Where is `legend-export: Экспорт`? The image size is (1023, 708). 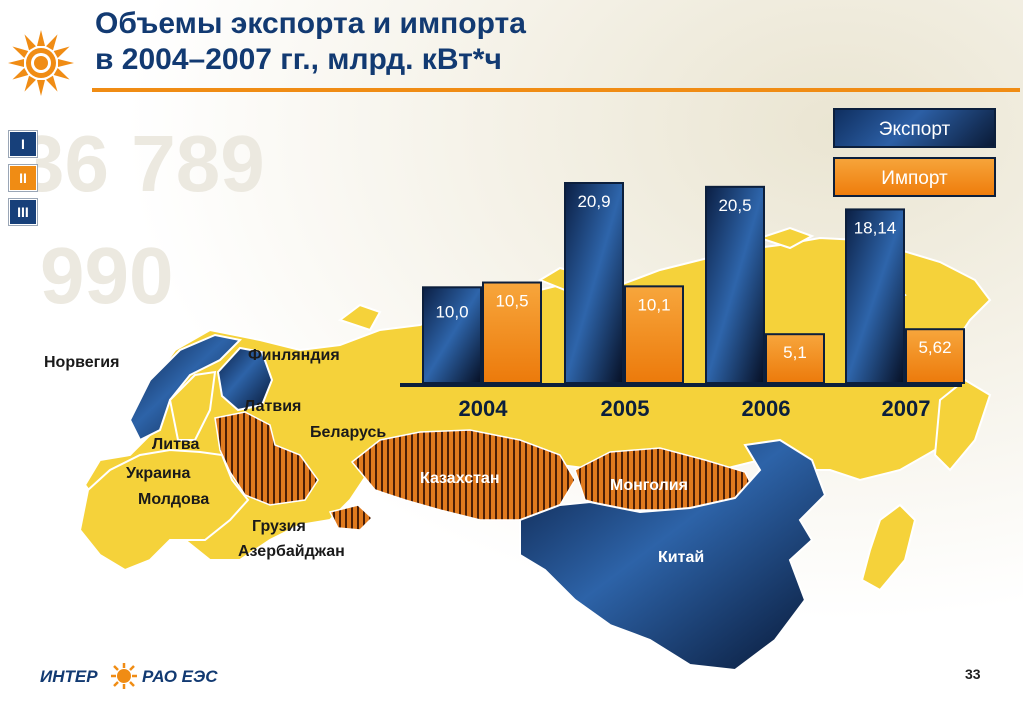 legend-export: Экспорт is located at coordinates (914, 128).